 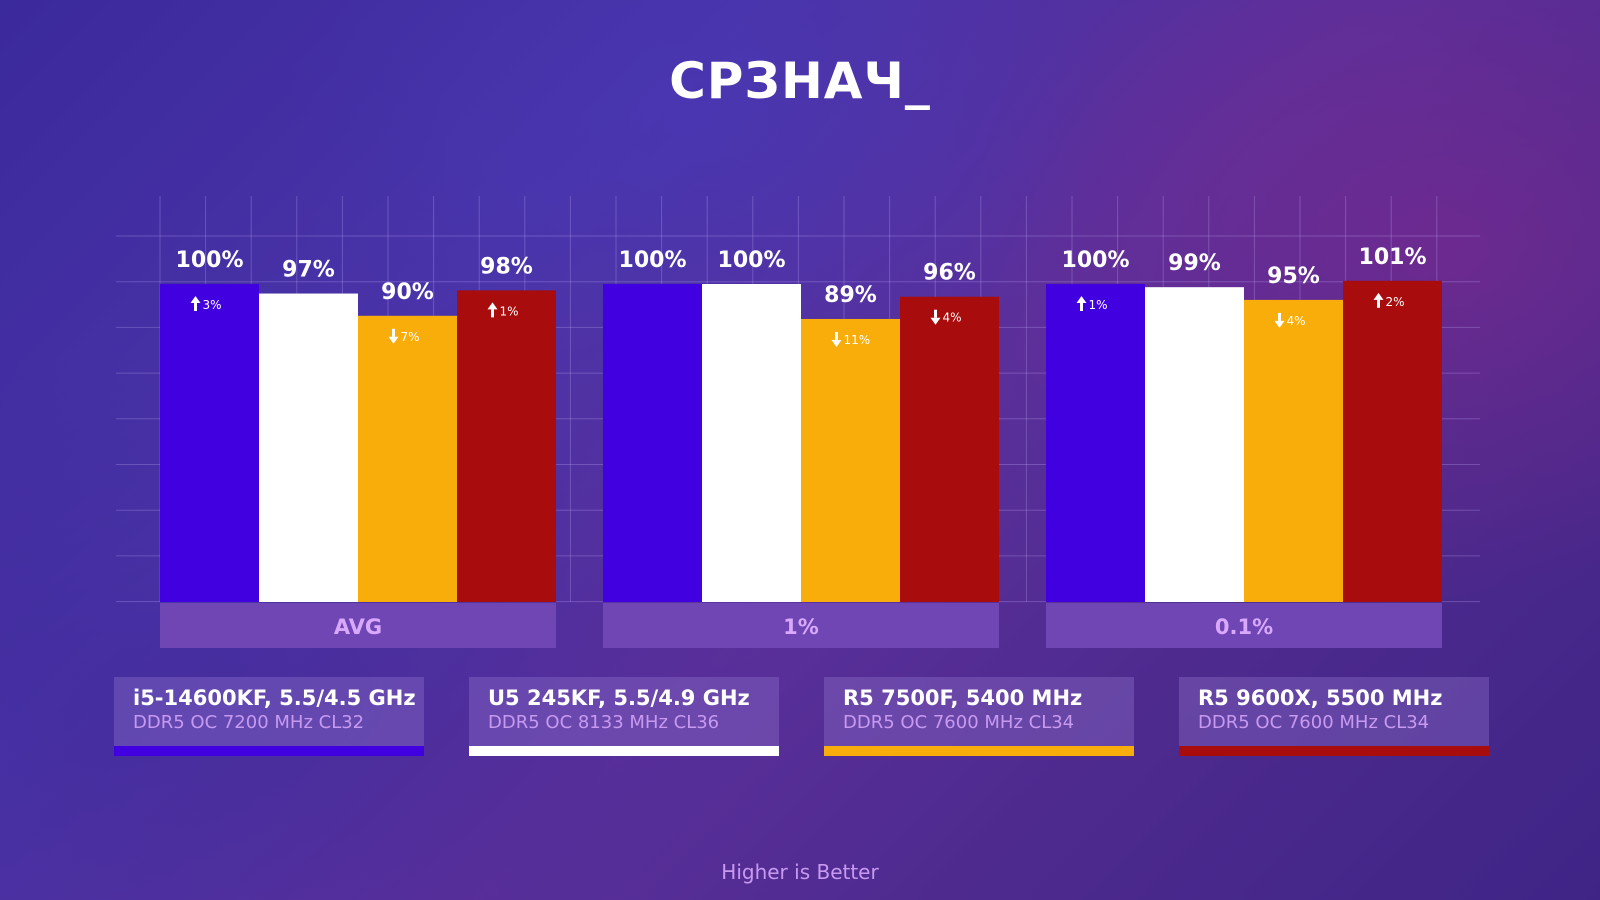 What do you see at coordinates (506, 266) in the screenshot?
I see `data-label: 98%` at bounding box center [506, 266].